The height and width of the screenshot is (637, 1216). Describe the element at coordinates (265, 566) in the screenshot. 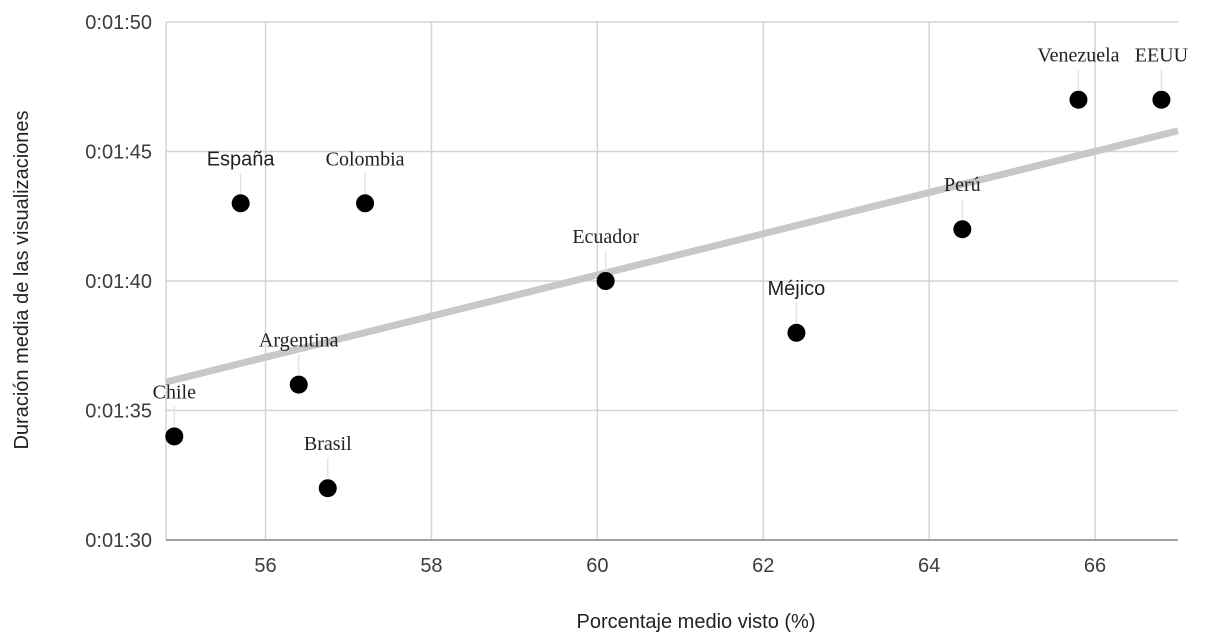

I see `x-tick-label: 56` at that location.